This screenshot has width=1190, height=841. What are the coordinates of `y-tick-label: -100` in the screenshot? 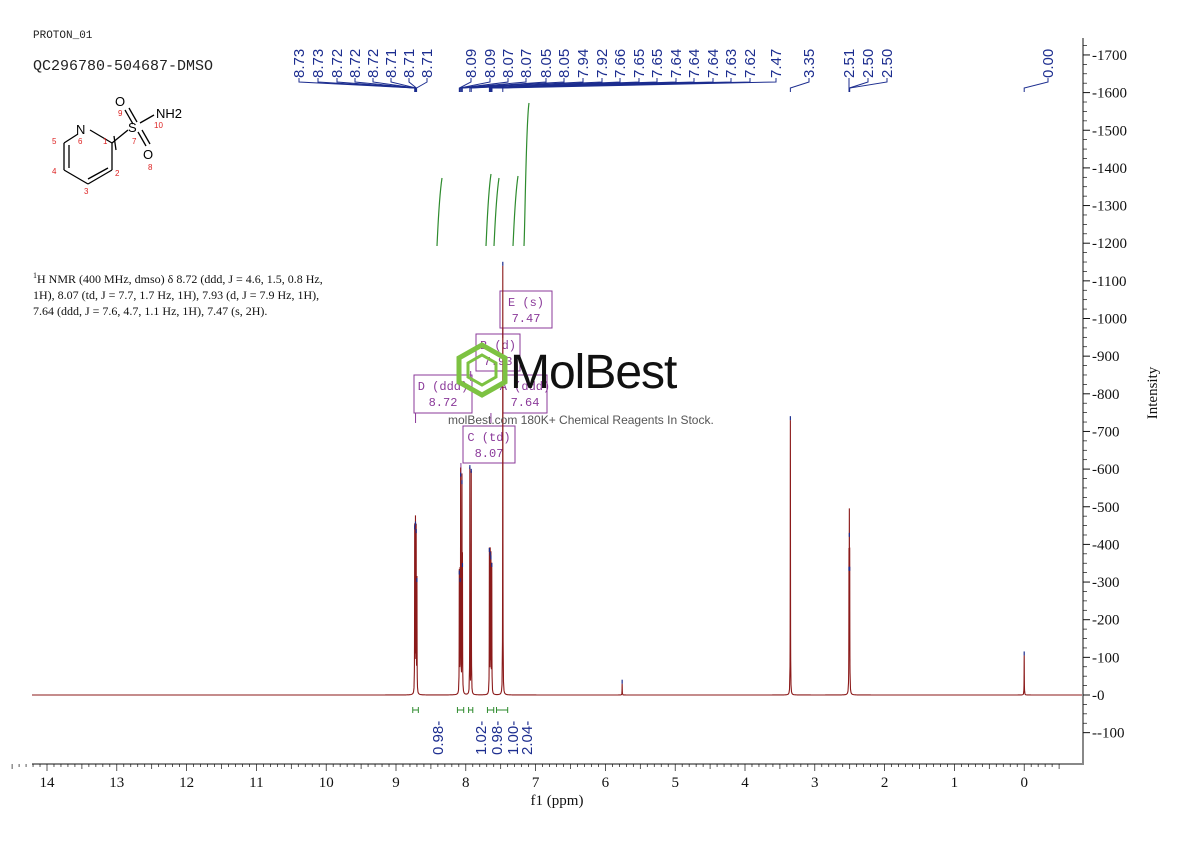 It's located at (1106, 658).